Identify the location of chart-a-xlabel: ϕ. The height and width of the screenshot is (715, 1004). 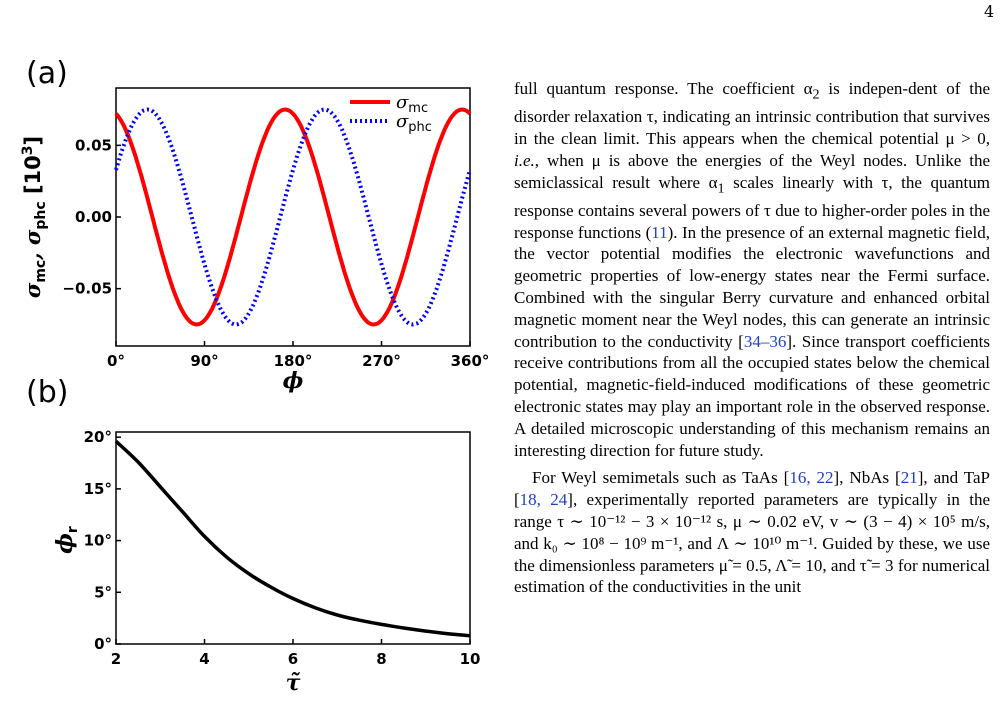
(293, 381).